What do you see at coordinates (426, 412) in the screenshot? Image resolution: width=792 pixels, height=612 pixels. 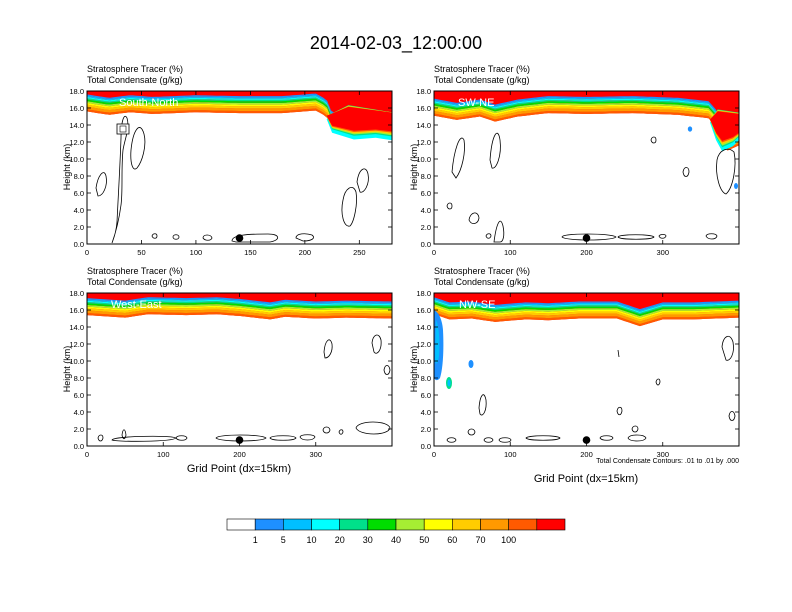 I see `panel-4-y-tick-label: 4.0` at bounding box center [426, 412].